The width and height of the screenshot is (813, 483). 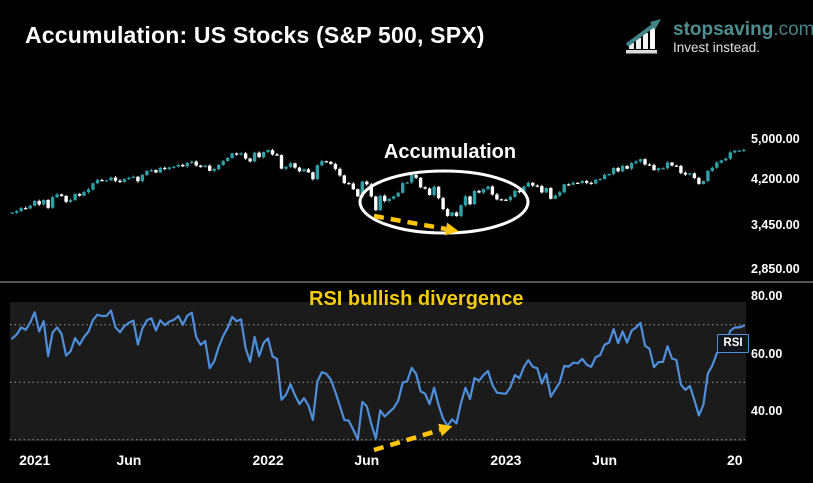 What do you see at coordinates (643, 36) in the screenshot?
I see `bar-chart-growth-icon` at bounding box center [643, 36].